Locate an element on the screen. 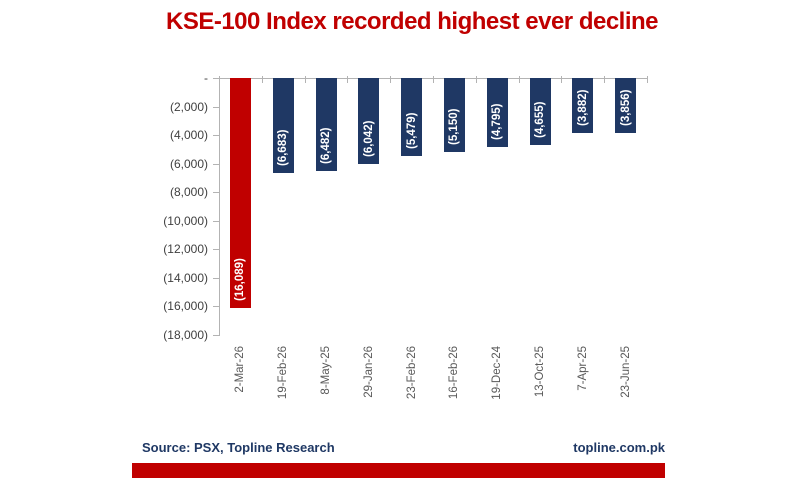  y-tick-label: (16,000) is located at coordinates (185, 306).